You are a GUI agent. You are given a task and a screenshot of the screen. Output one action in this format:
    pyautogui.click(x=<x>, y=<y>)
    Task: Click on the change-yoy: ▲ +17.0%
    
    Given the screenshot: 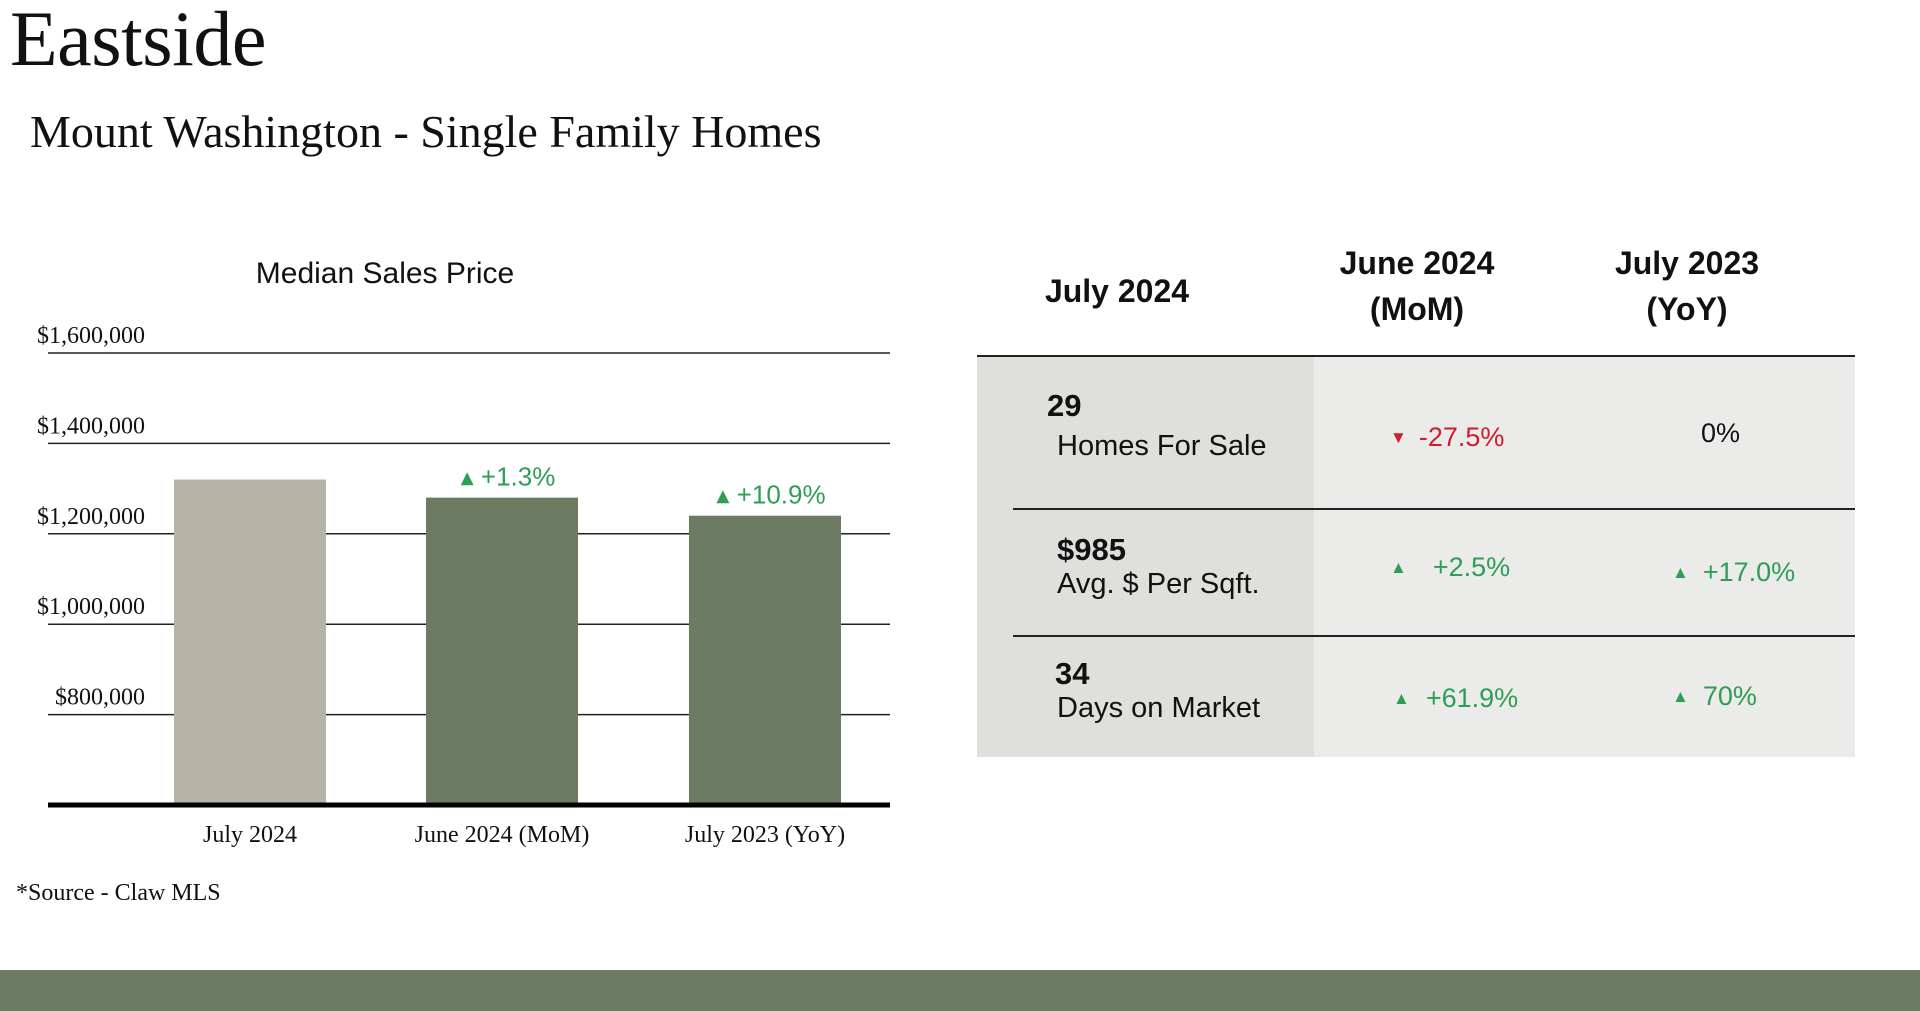 What is the action you would take?
    pyautogui.click(x=1733, y=572)
    